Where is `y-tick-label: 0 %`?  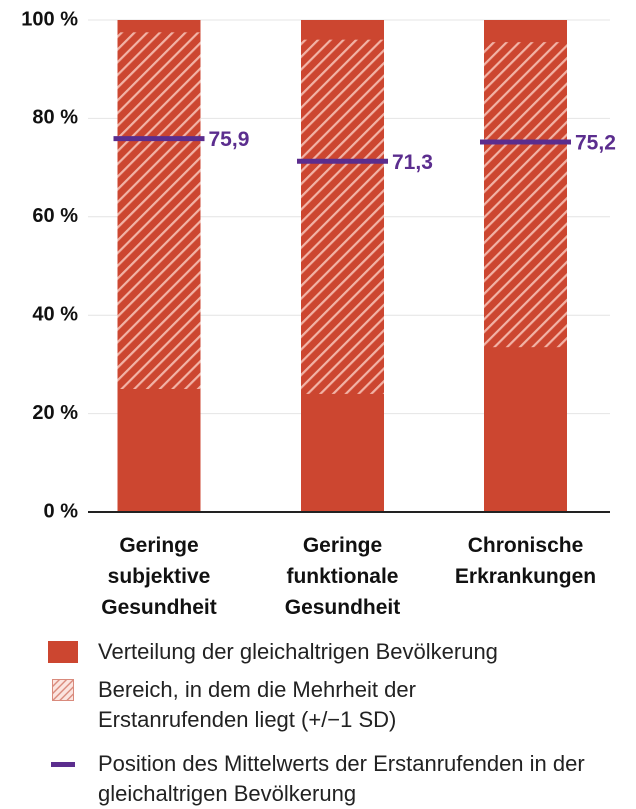 y-tick-label: 0 % is located at coordinates (61, 511).